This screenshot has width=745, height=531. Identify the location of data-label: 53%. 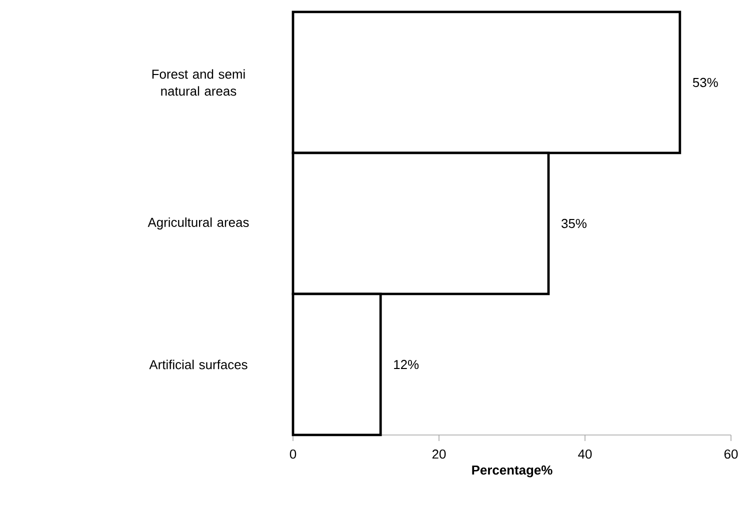
(705, 83).